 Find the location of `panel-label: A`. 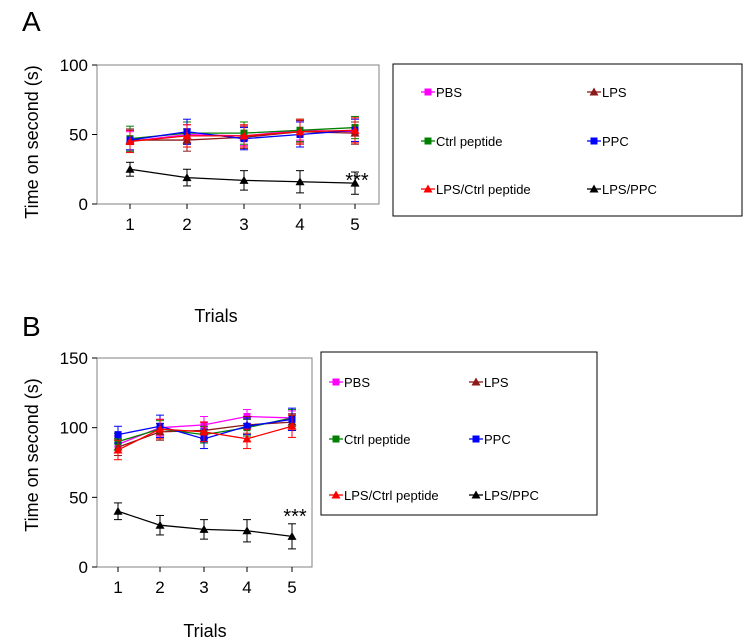

panel-label: A is located at coordinates (31, 21).